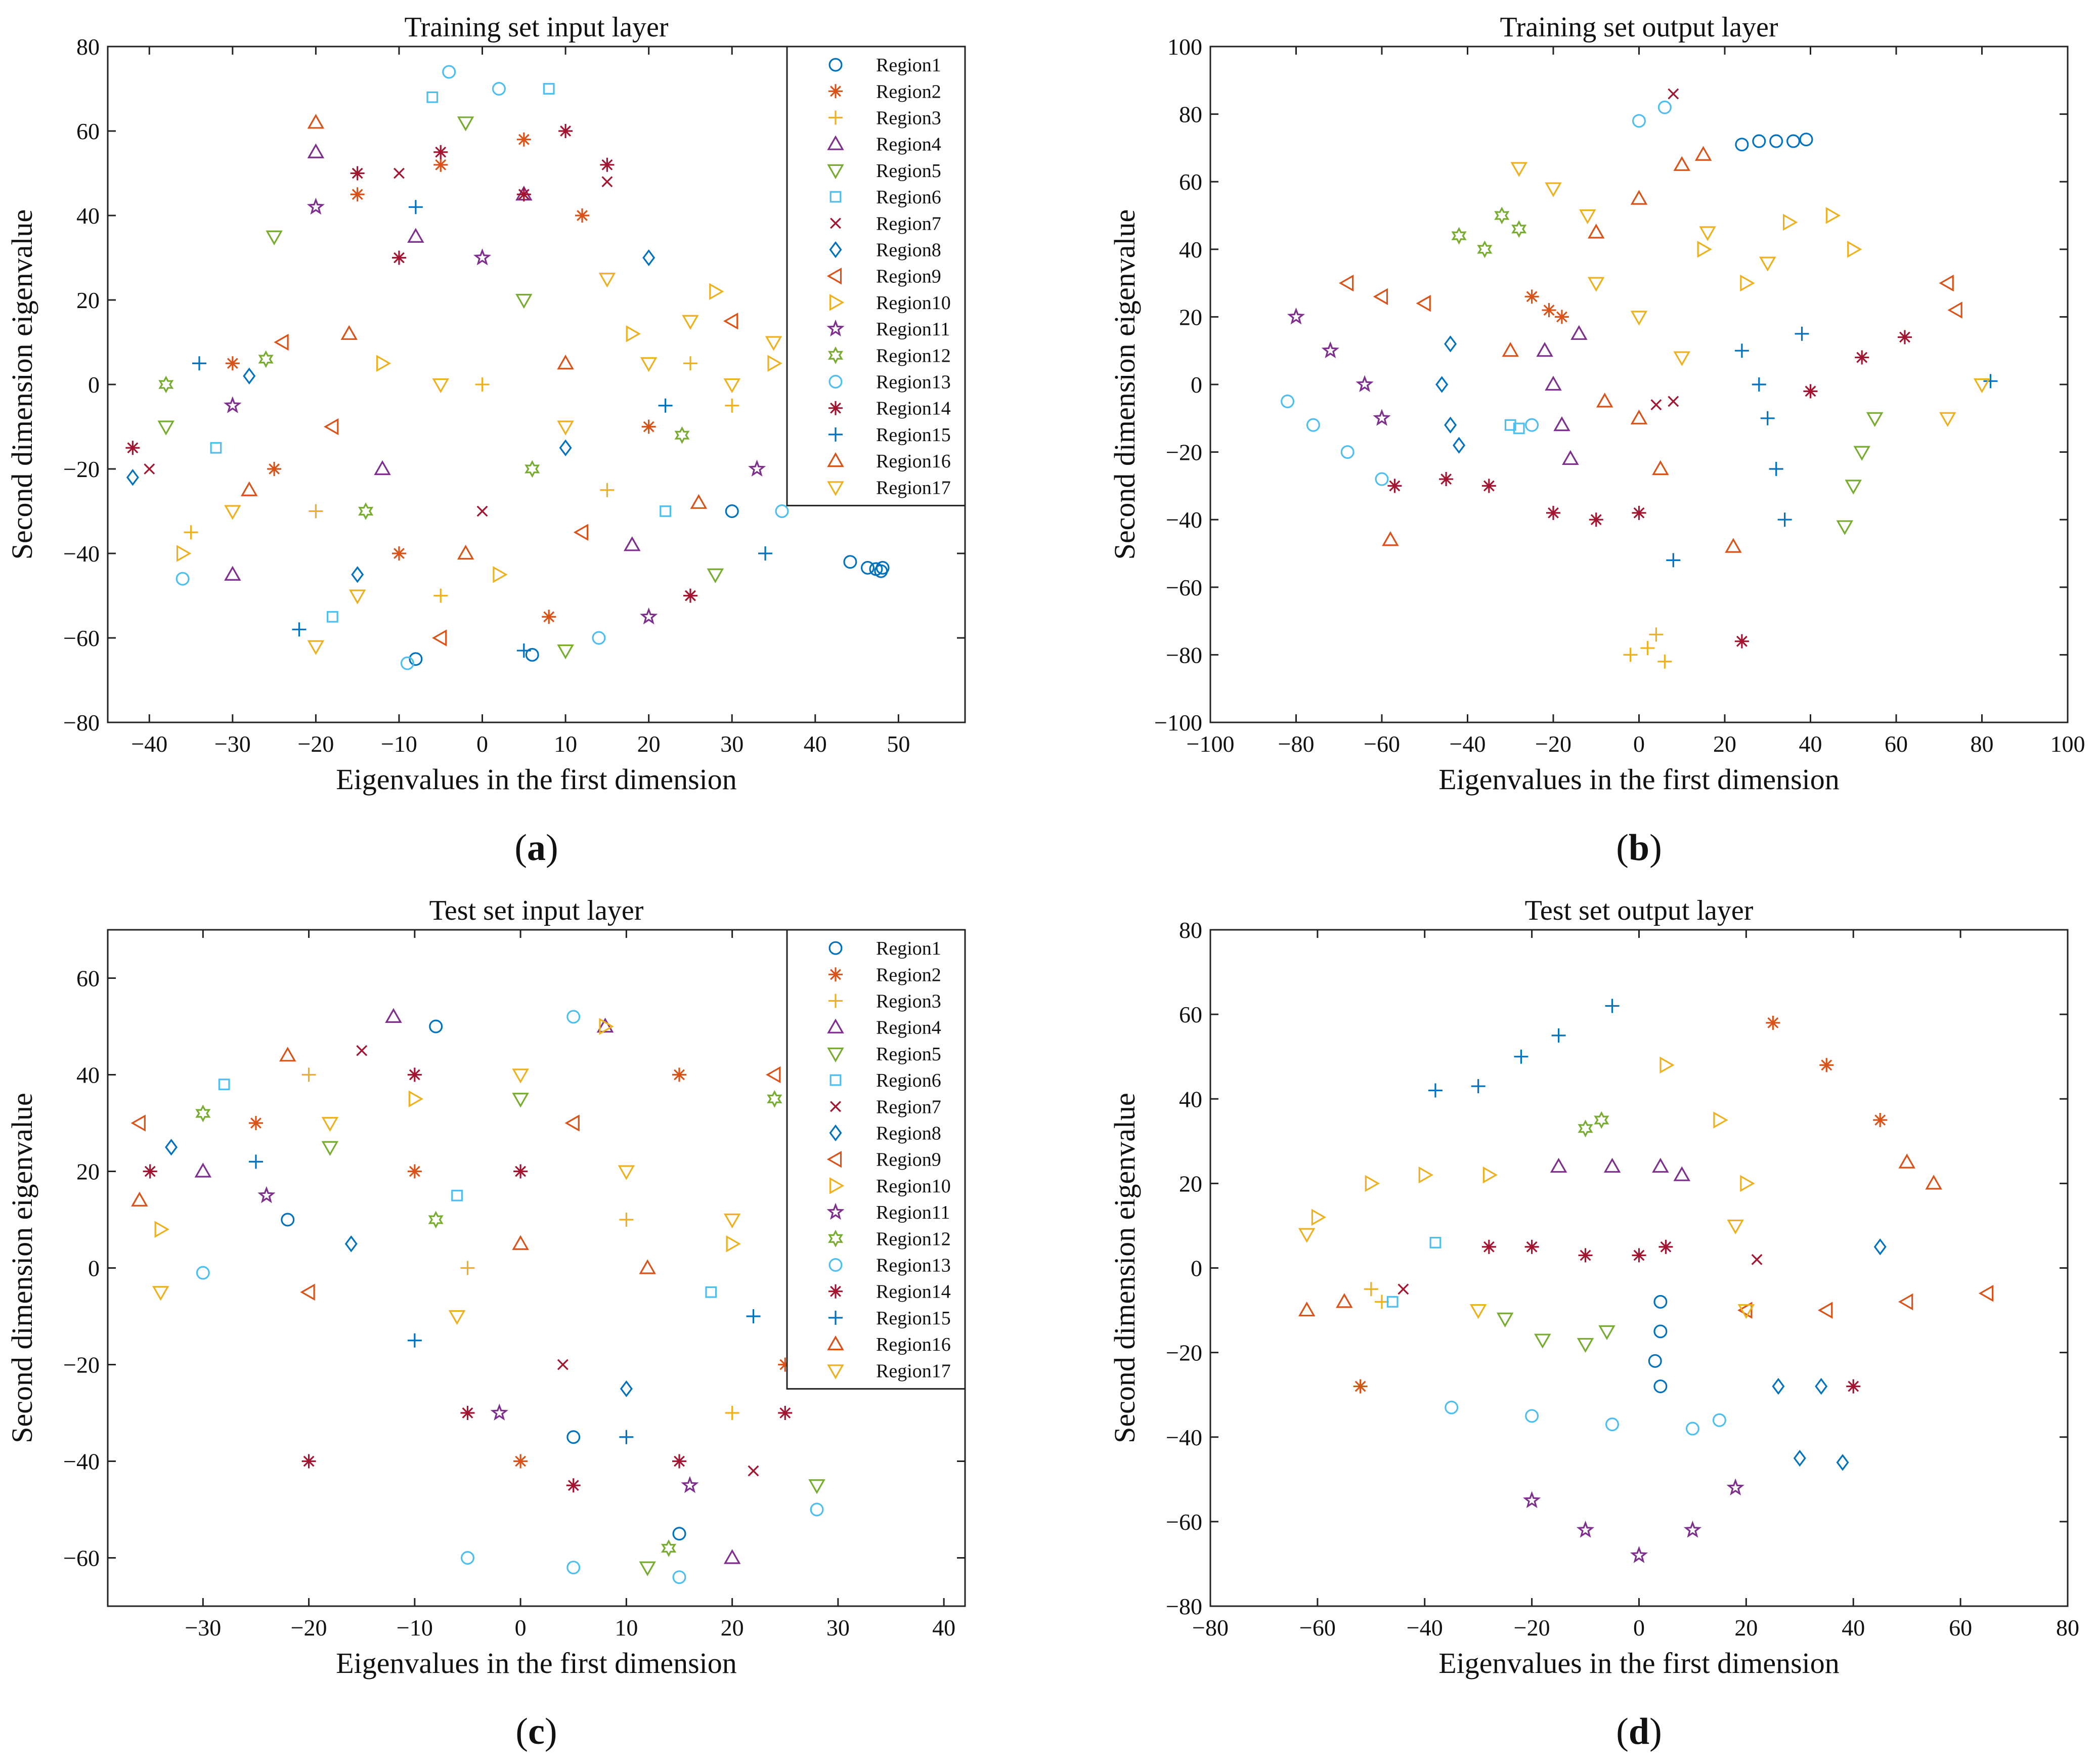 The width and height of the screenshot is (2097, 1764). I want to click on panel-label: (a), so click(536, 848).